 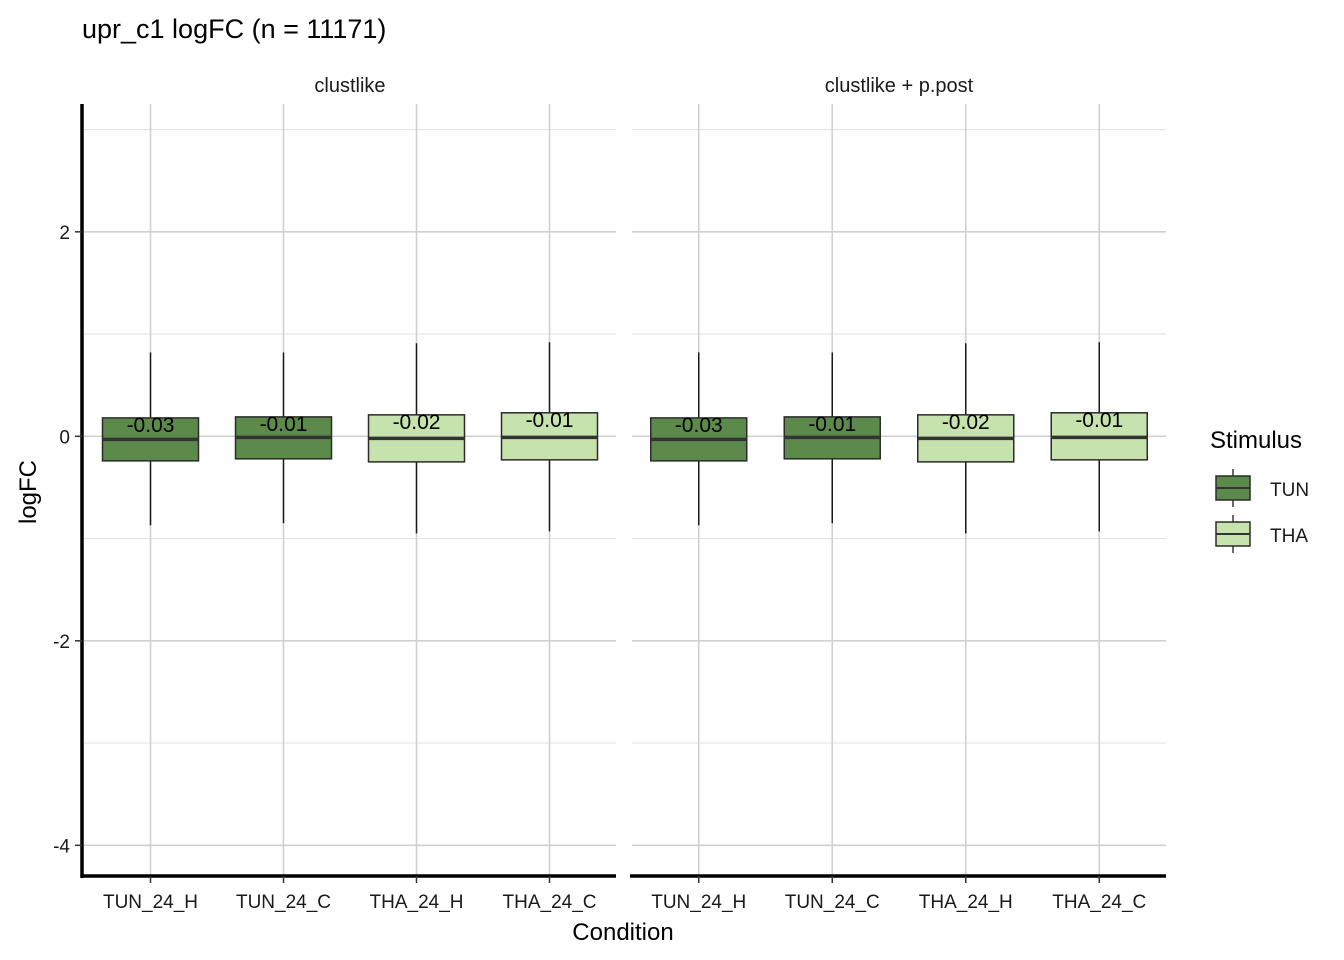 What do you see at coordinates (1289, 490) in the screenshot?
I see `legend-entry-label: TUN` at bounding box center [1289, 490].